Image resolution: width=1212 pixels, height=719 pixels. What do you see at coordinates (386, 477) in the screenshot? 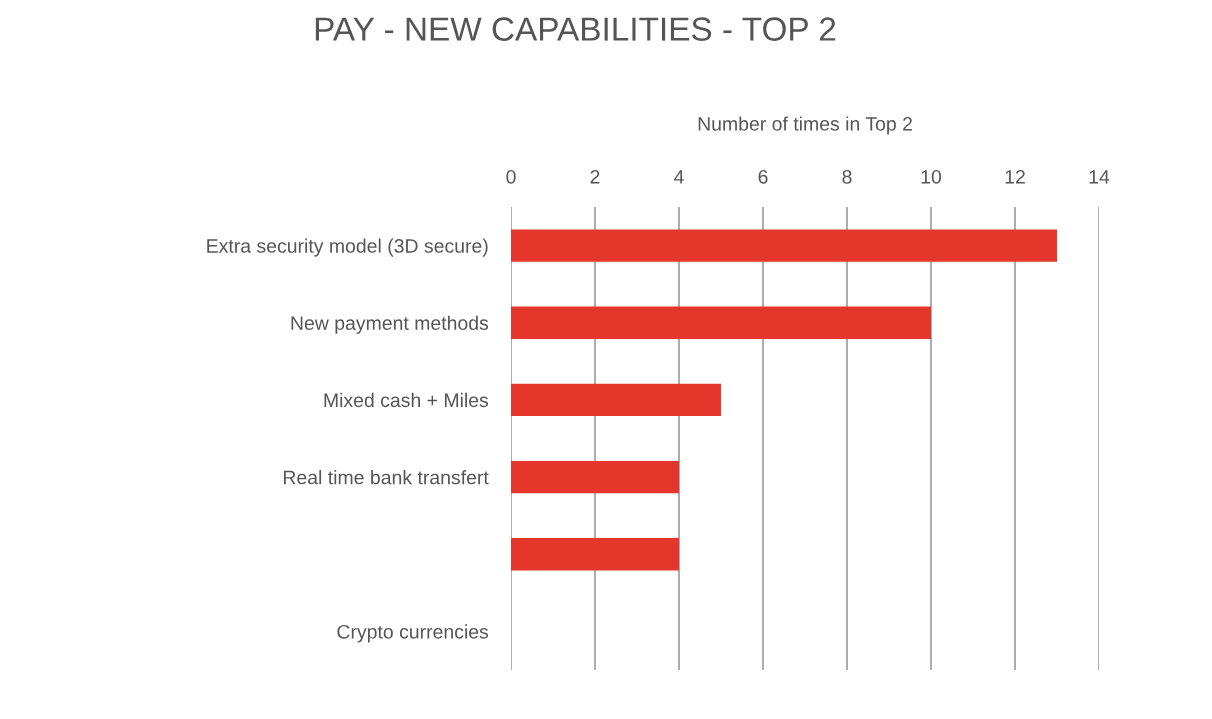
I see `y-tick-label: Real time bank transfert` at bounding box center [386, 477].